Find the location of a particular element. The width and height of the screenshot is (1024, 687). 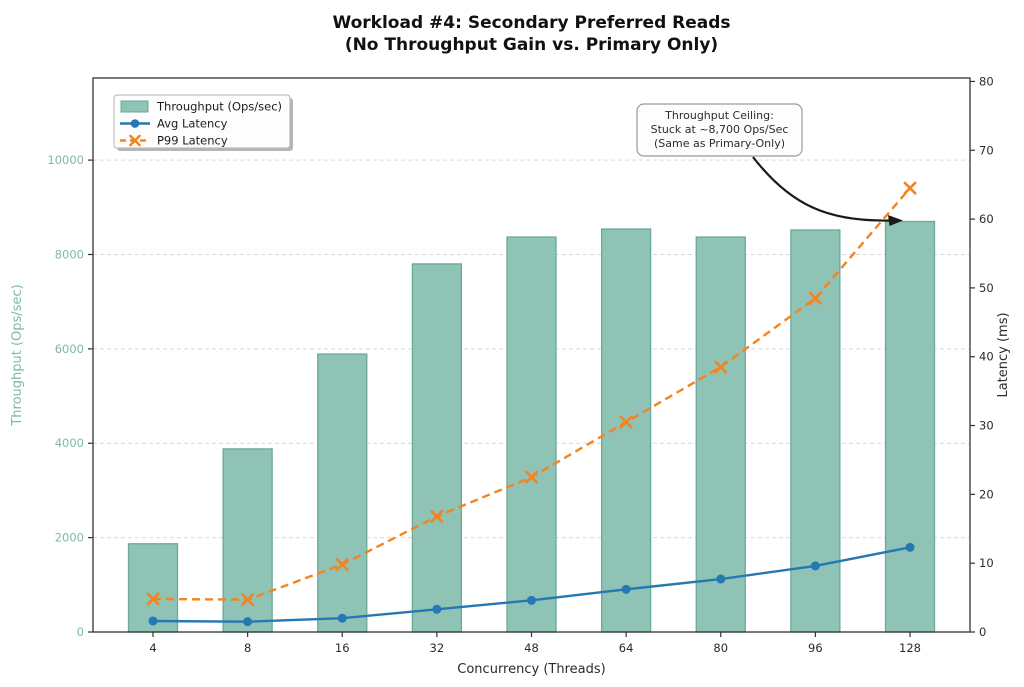

legend-label-avg-latency: Avg Latency is located at coordinates (192, 124).